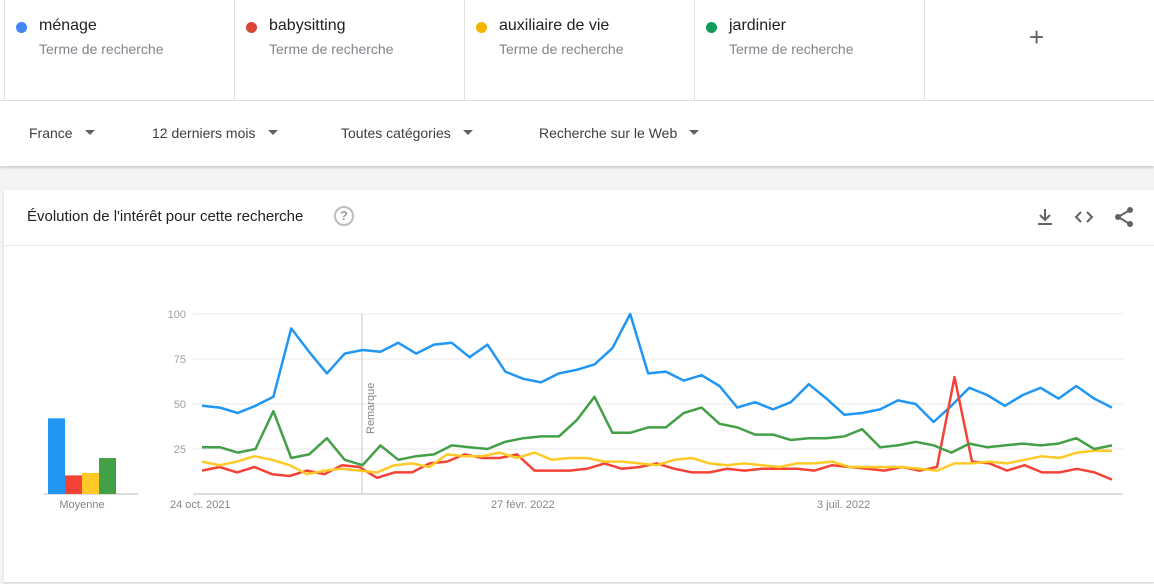  I want to click on search-term-3: auxiliaire de vie Terme de recherche, so click(579, 50).